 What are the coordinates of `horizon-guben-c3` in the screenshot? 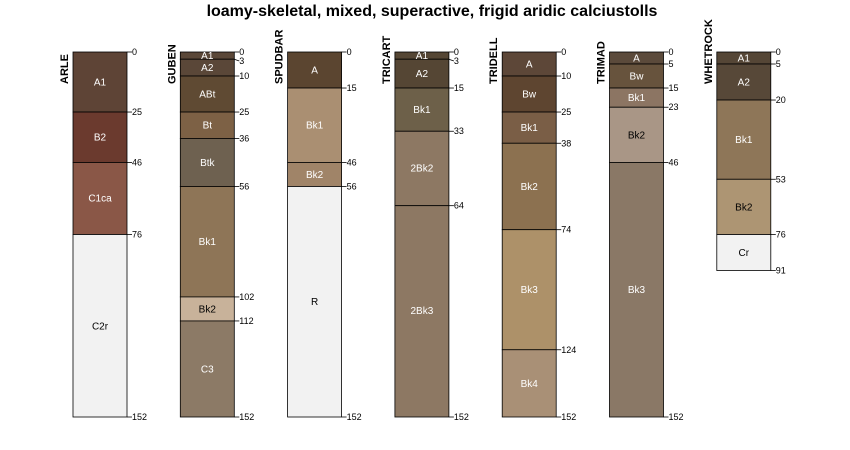 It's located at (207, 369).